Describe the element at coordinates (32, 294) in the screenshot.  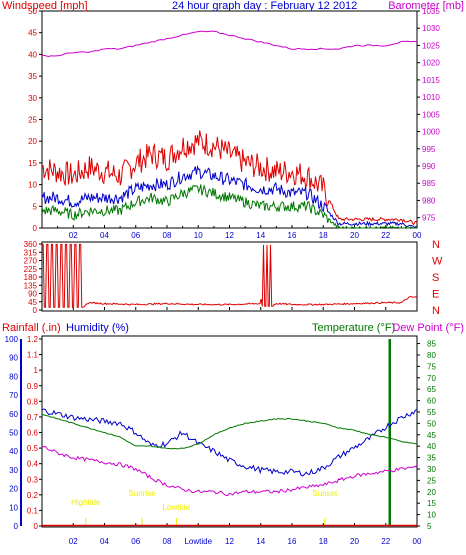
I see `direction-tick-label: 90` at that location.